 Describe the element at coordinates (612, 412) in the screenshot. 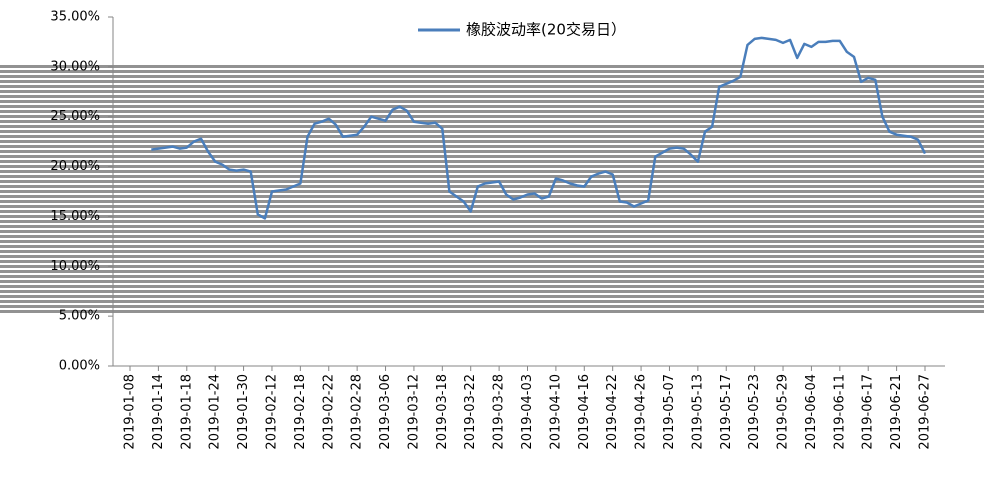

I see `x-tick-label: 2019-04-22` at that location.